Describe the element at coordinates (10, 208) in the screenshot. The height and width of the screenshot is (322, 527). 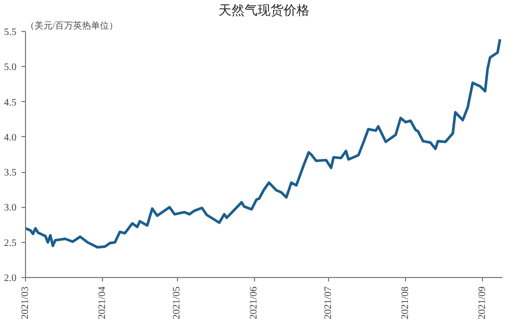
I see `y-tick-label: 3.0` at that location.